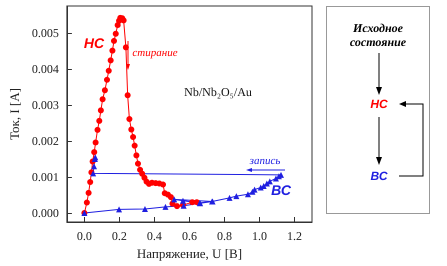 The height and width of the screenshot is (266, 447). Describe the element at coordinates (119, 236) in the screenshot. I see `x-tick-label: 0.2` at that location.